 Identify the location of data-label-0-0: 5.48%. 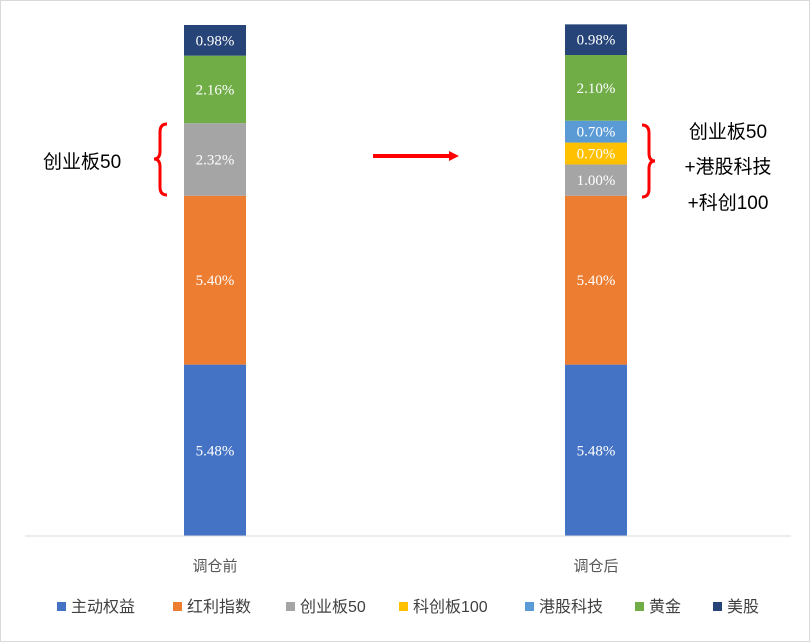
(215, 451).